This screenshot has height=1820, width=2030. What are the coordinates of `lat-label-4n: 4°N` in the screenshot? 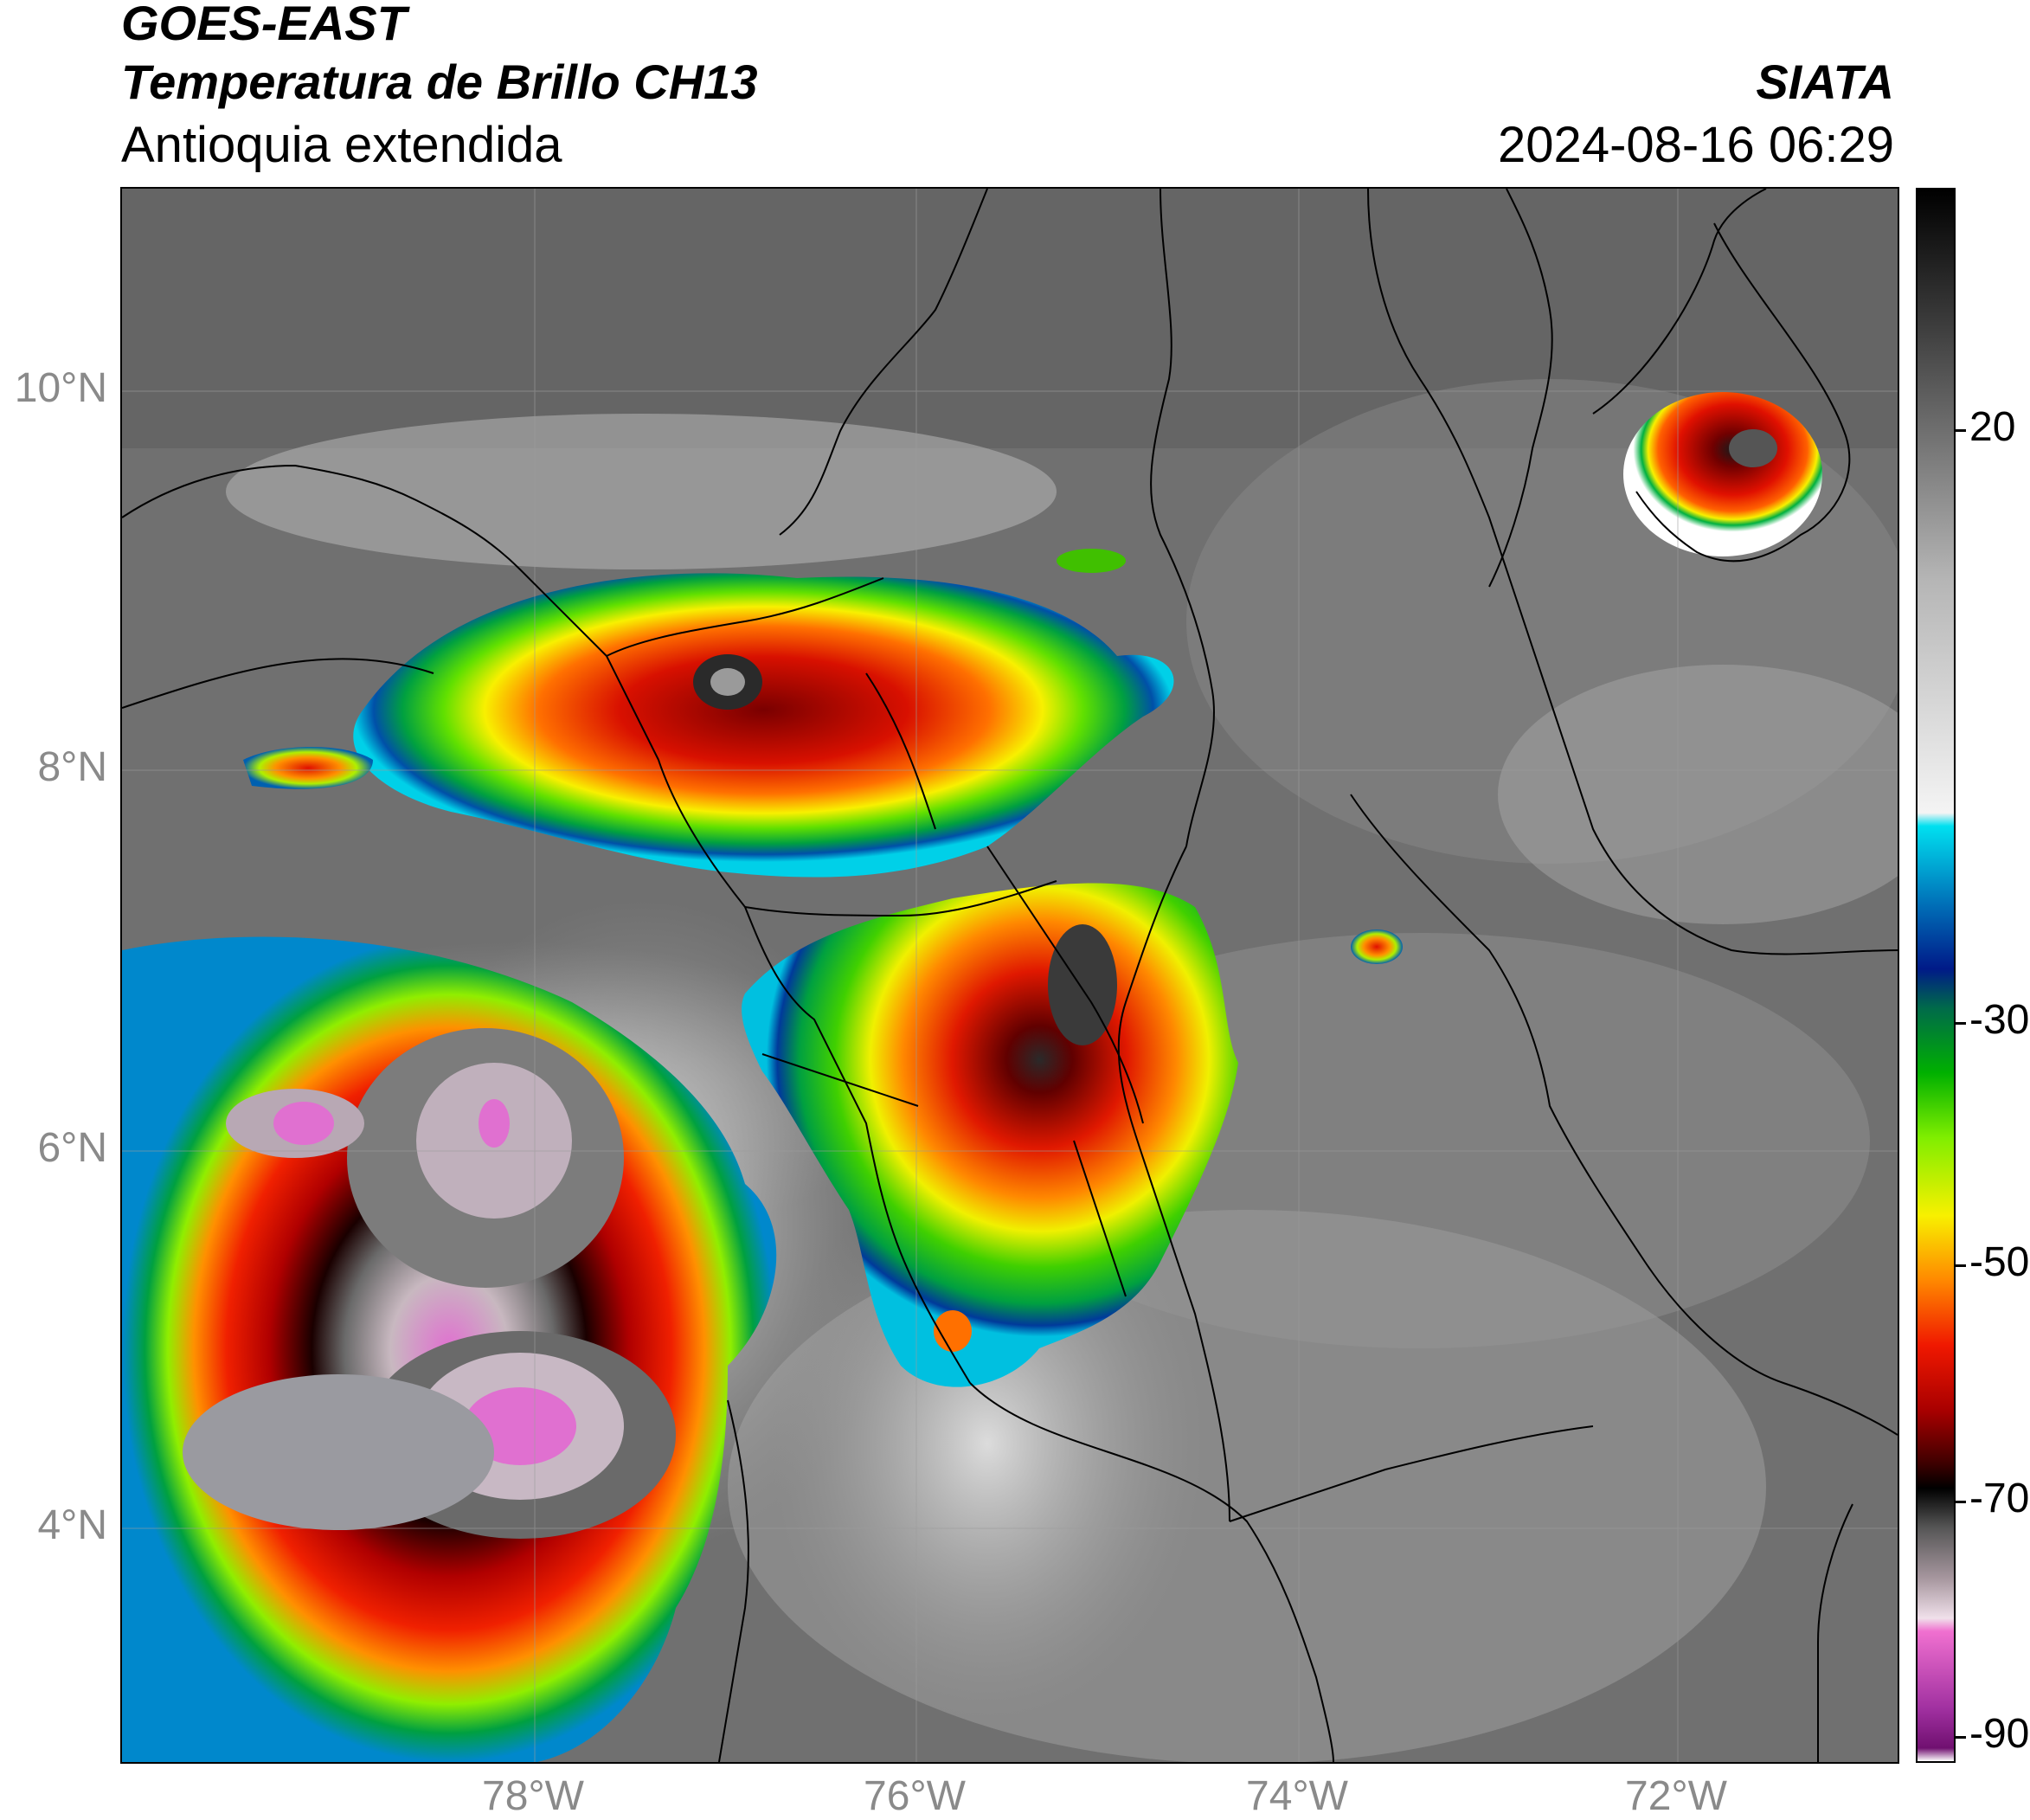 It's located at (72, 1525).